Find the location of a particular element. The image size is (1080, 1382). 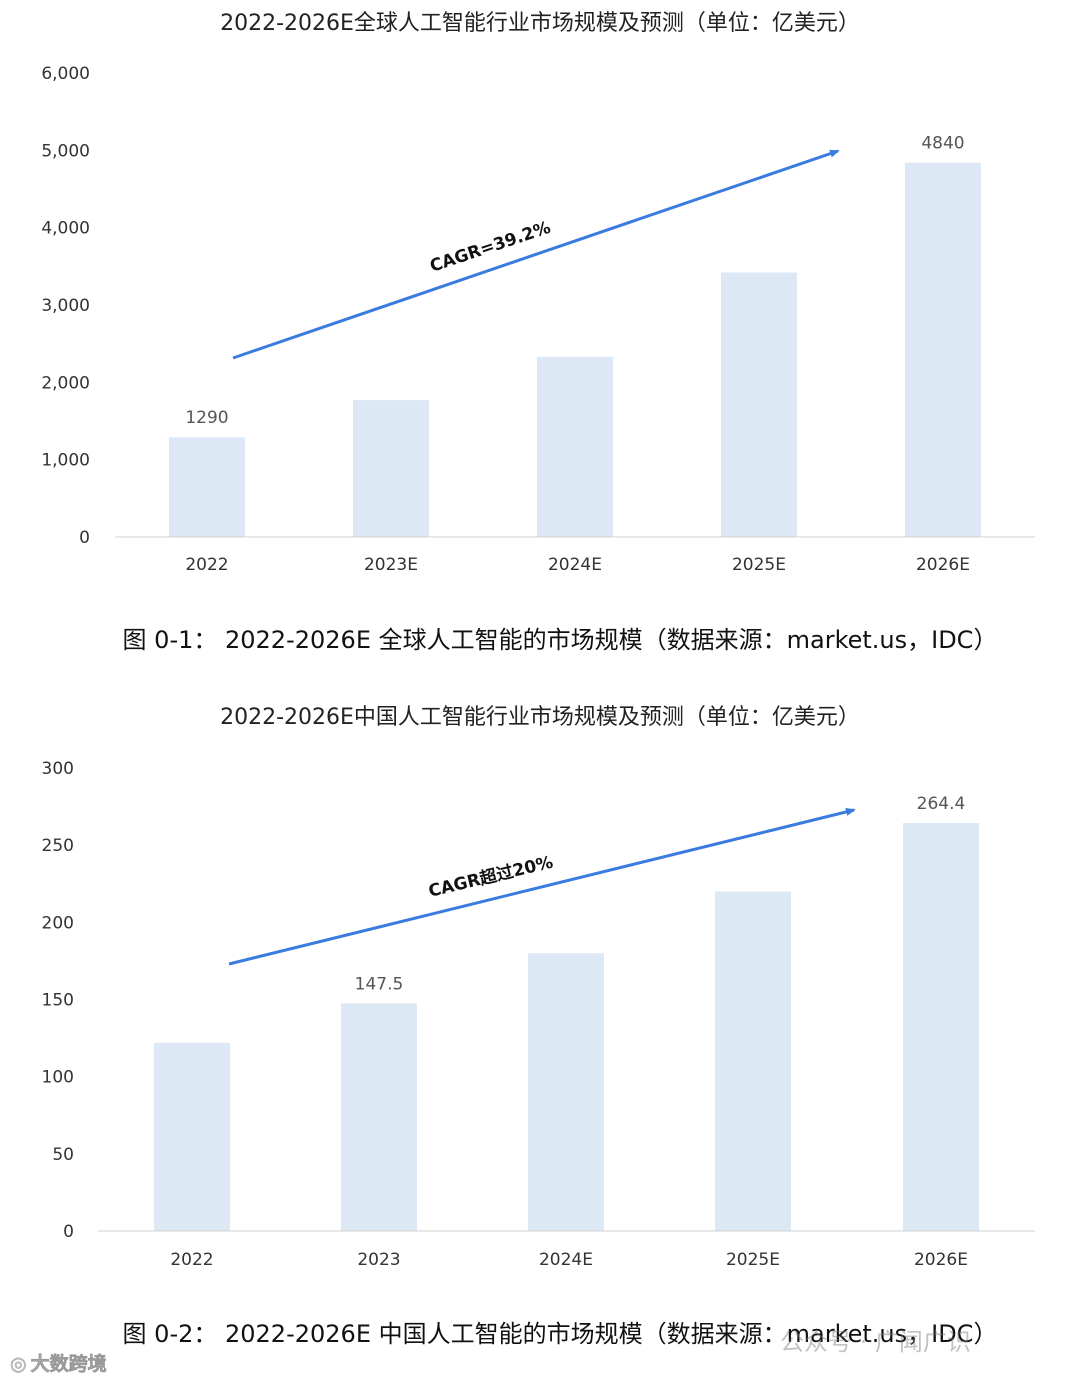

y-tick-label: 2,000 is located at coordinates (65, 383).